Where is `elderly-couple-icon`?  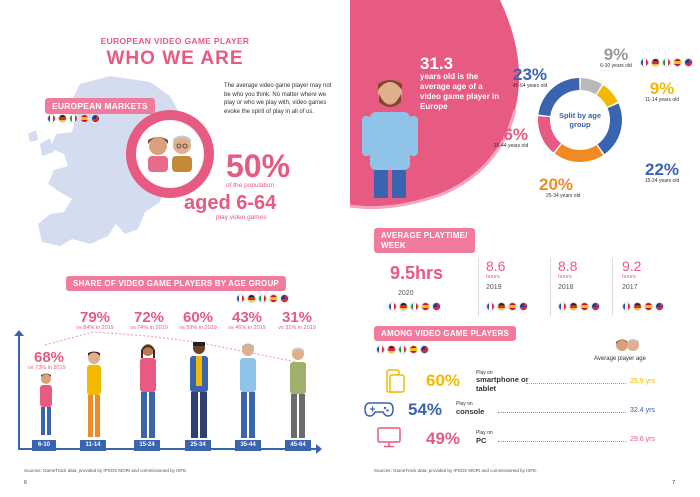
elderly-couple-icon is located at coordinates (170, 154).